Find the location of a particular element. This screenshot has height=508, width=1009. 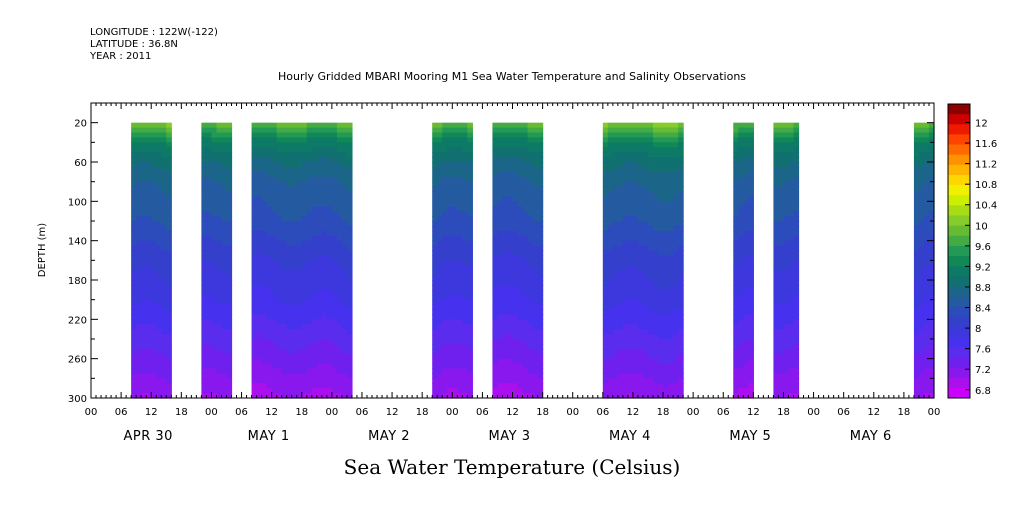

x-tick-label: 18 is located at coordinates (422, 412).